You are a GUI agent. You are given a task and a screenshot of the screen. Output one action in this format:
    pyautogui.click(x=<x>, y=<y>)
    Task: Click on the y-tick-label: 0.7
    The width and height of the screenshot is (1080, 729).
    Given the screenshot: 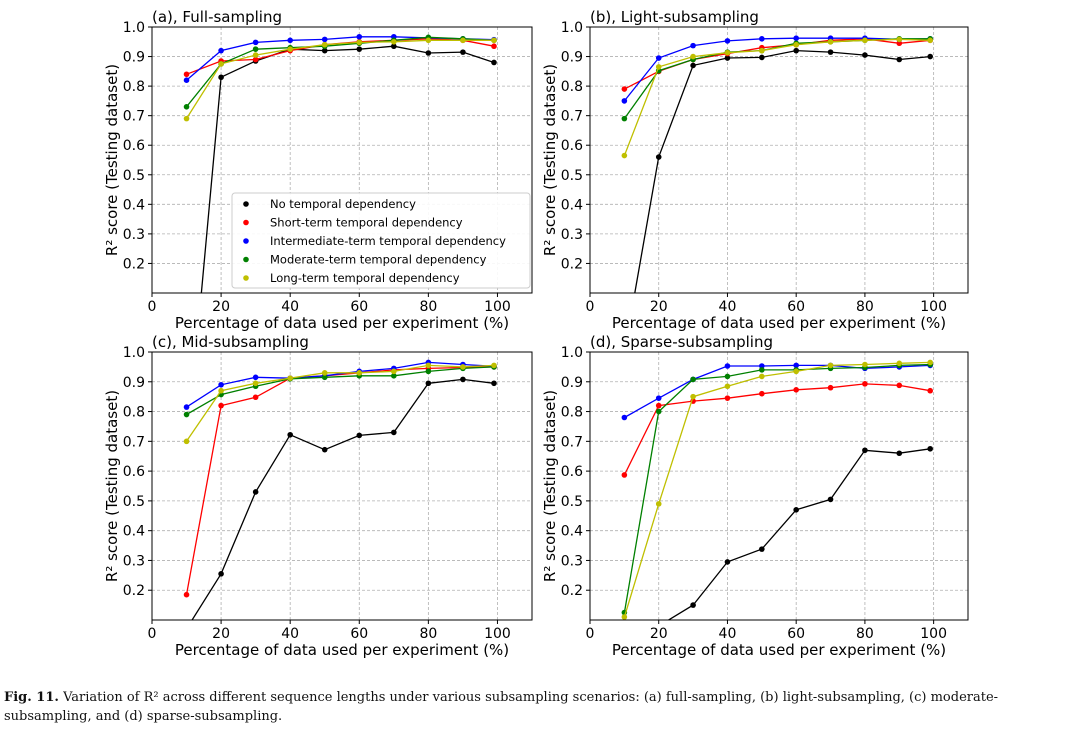 What is the action you would take?
    pyautogui.click(x=134, y=117)
    